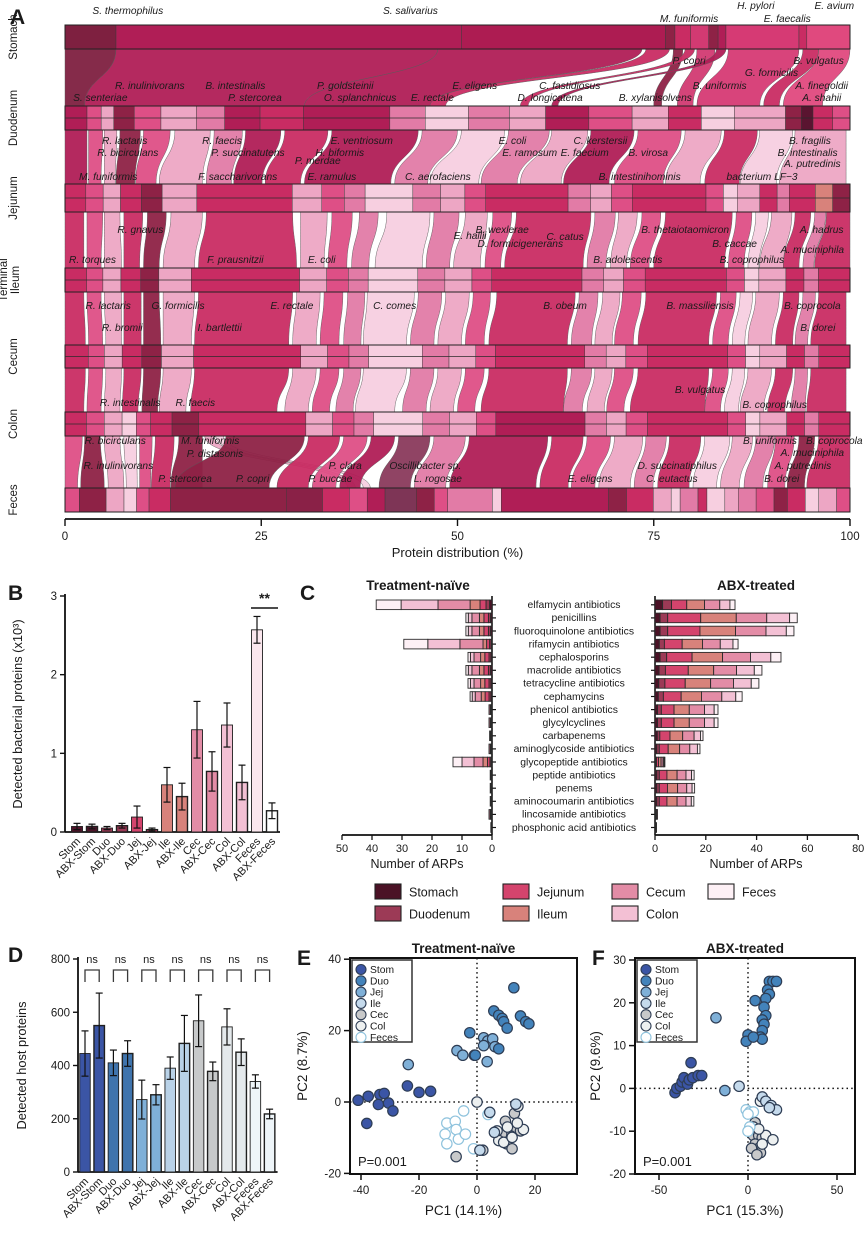 Image resolution: width=865 pixels, height=1251 pixels. Describe the element at coordinates (821, 86) in the screenshot. I see `species-label: A. finegoldii` at that location.